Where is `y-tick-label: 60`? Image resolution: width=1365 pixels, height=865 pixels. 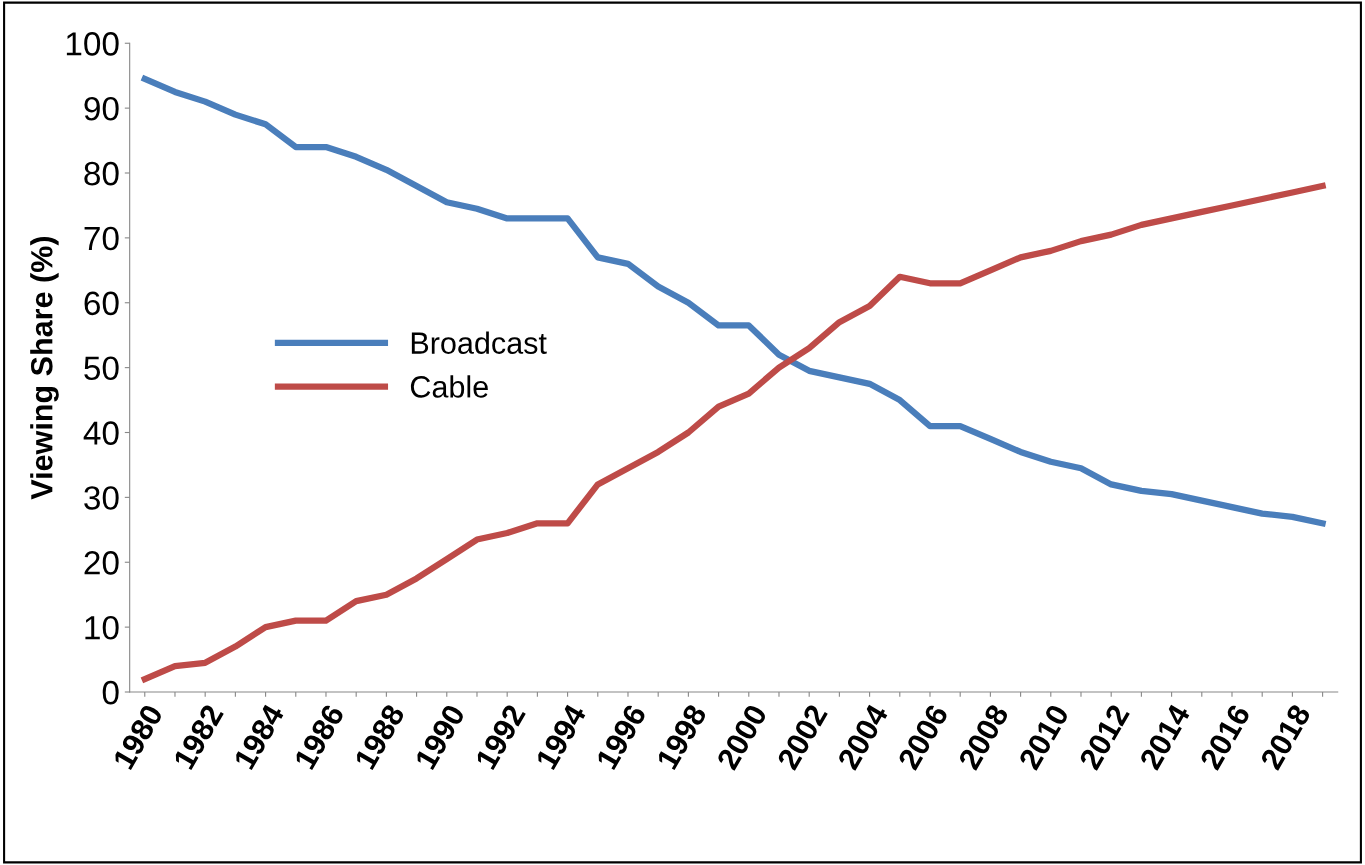 y-tick-label: 60 is located at coordinates (101, 303).